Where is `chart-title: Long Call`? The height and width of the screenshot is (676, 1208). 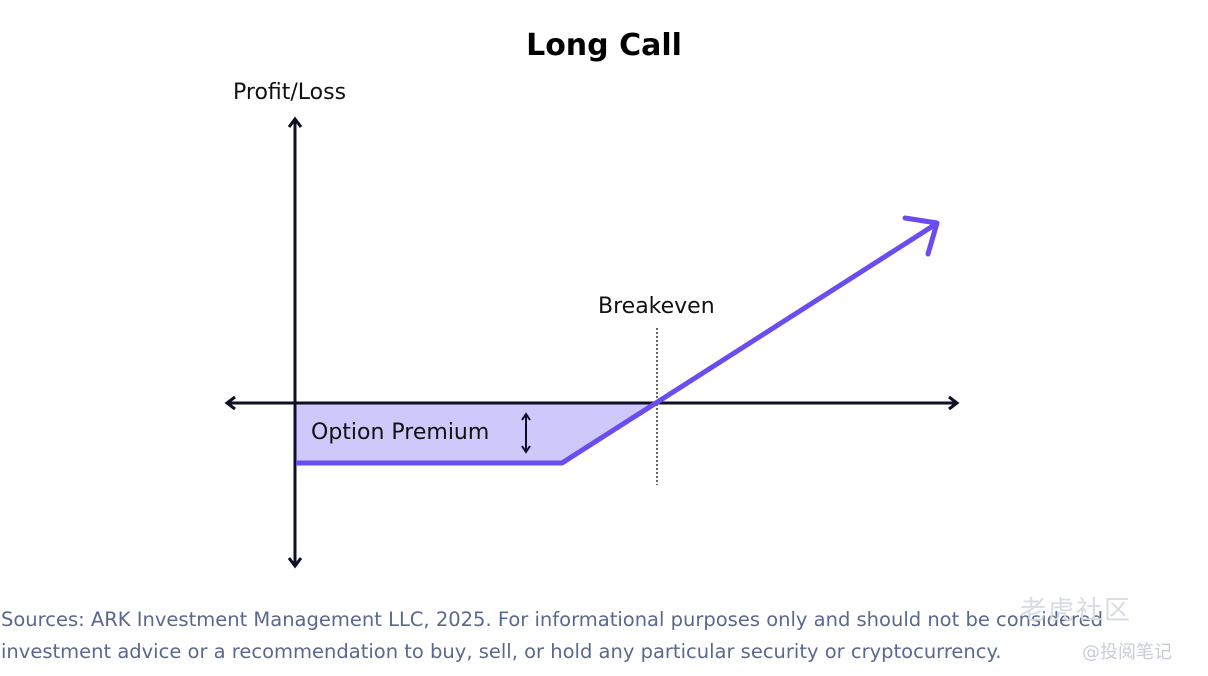 chart-title: Long Call is located at coordinates (604, 45).